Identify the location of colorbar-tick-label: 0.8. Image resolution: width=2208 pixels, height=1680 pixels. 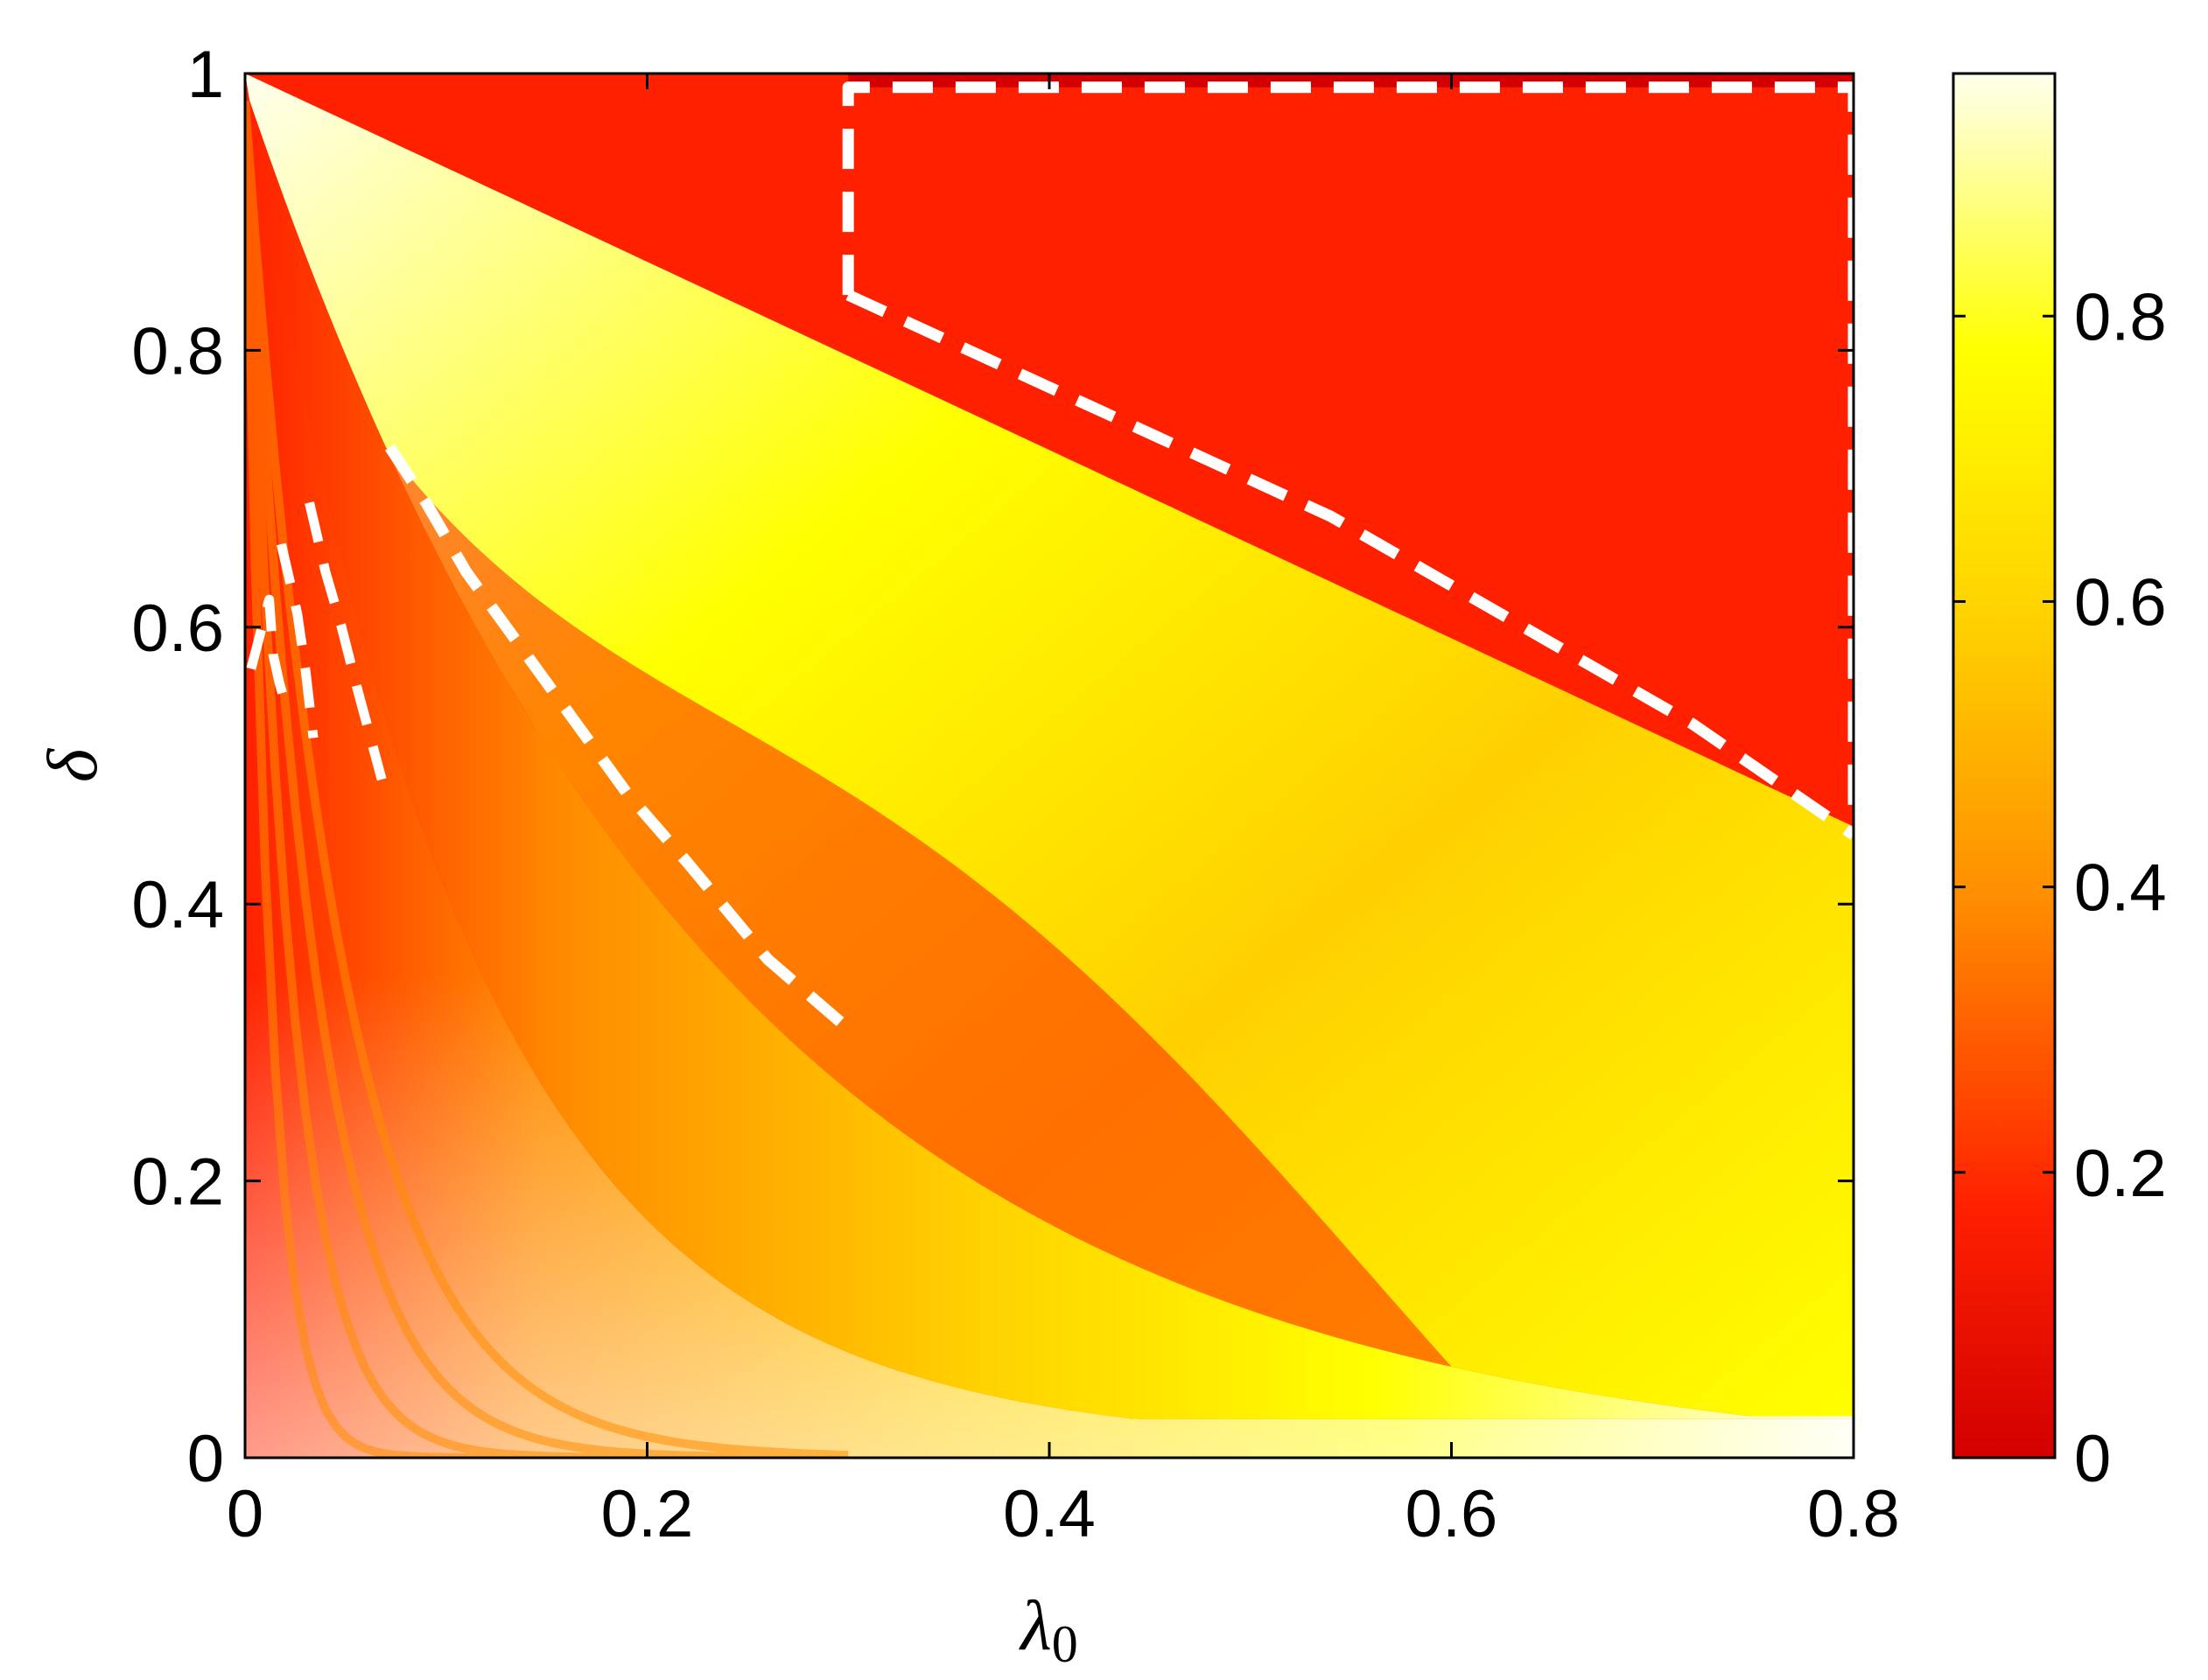
(2120, 317).